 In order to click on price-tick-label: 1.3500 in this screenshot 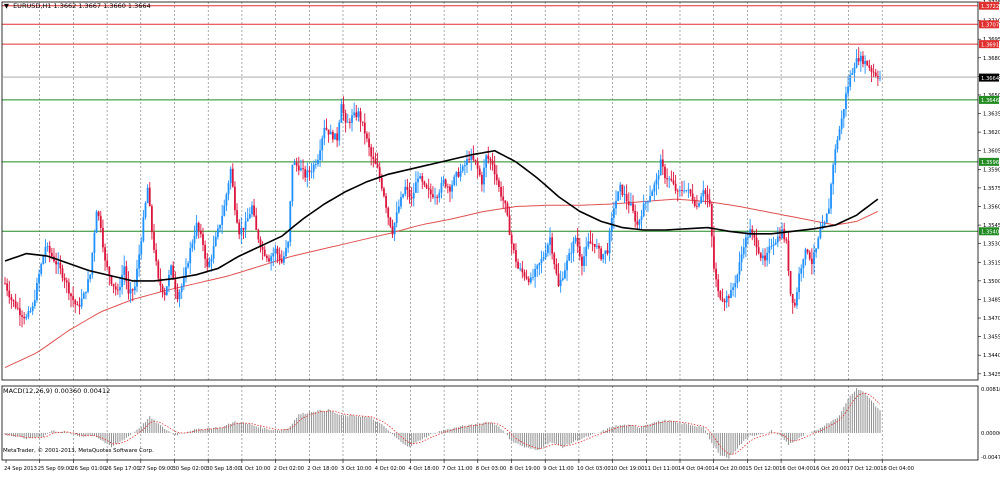, I will do `click(991, 282)`.